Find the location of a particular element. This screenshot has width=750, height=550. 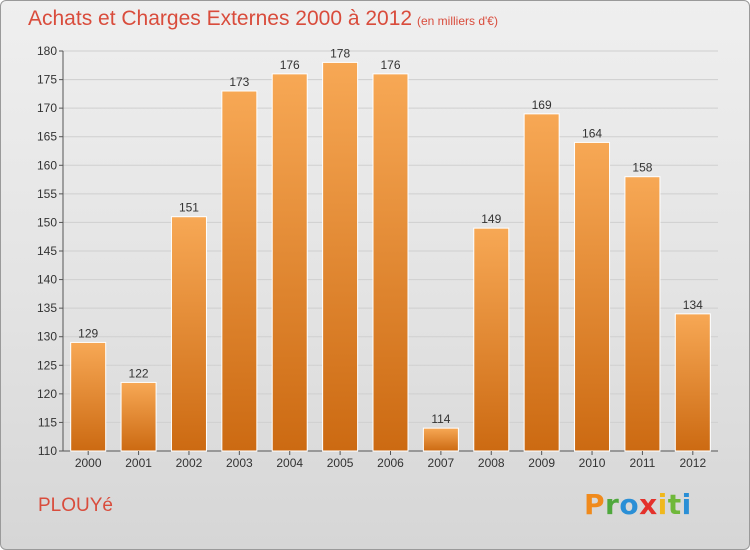

y-tick-label: 130 is located at coordinates (47, 337).